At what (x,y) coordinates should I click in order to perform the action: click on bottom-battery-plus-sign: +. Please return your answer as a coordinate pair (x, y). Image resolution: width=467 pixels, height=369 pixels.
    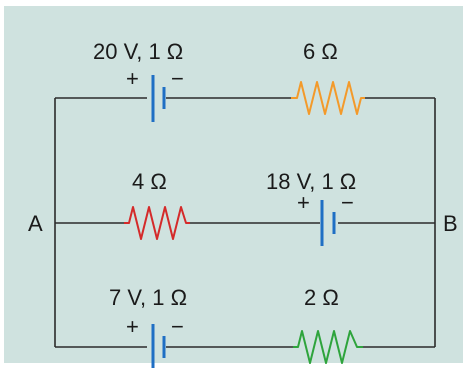
    Looking at the image, I should click on (132, 326).